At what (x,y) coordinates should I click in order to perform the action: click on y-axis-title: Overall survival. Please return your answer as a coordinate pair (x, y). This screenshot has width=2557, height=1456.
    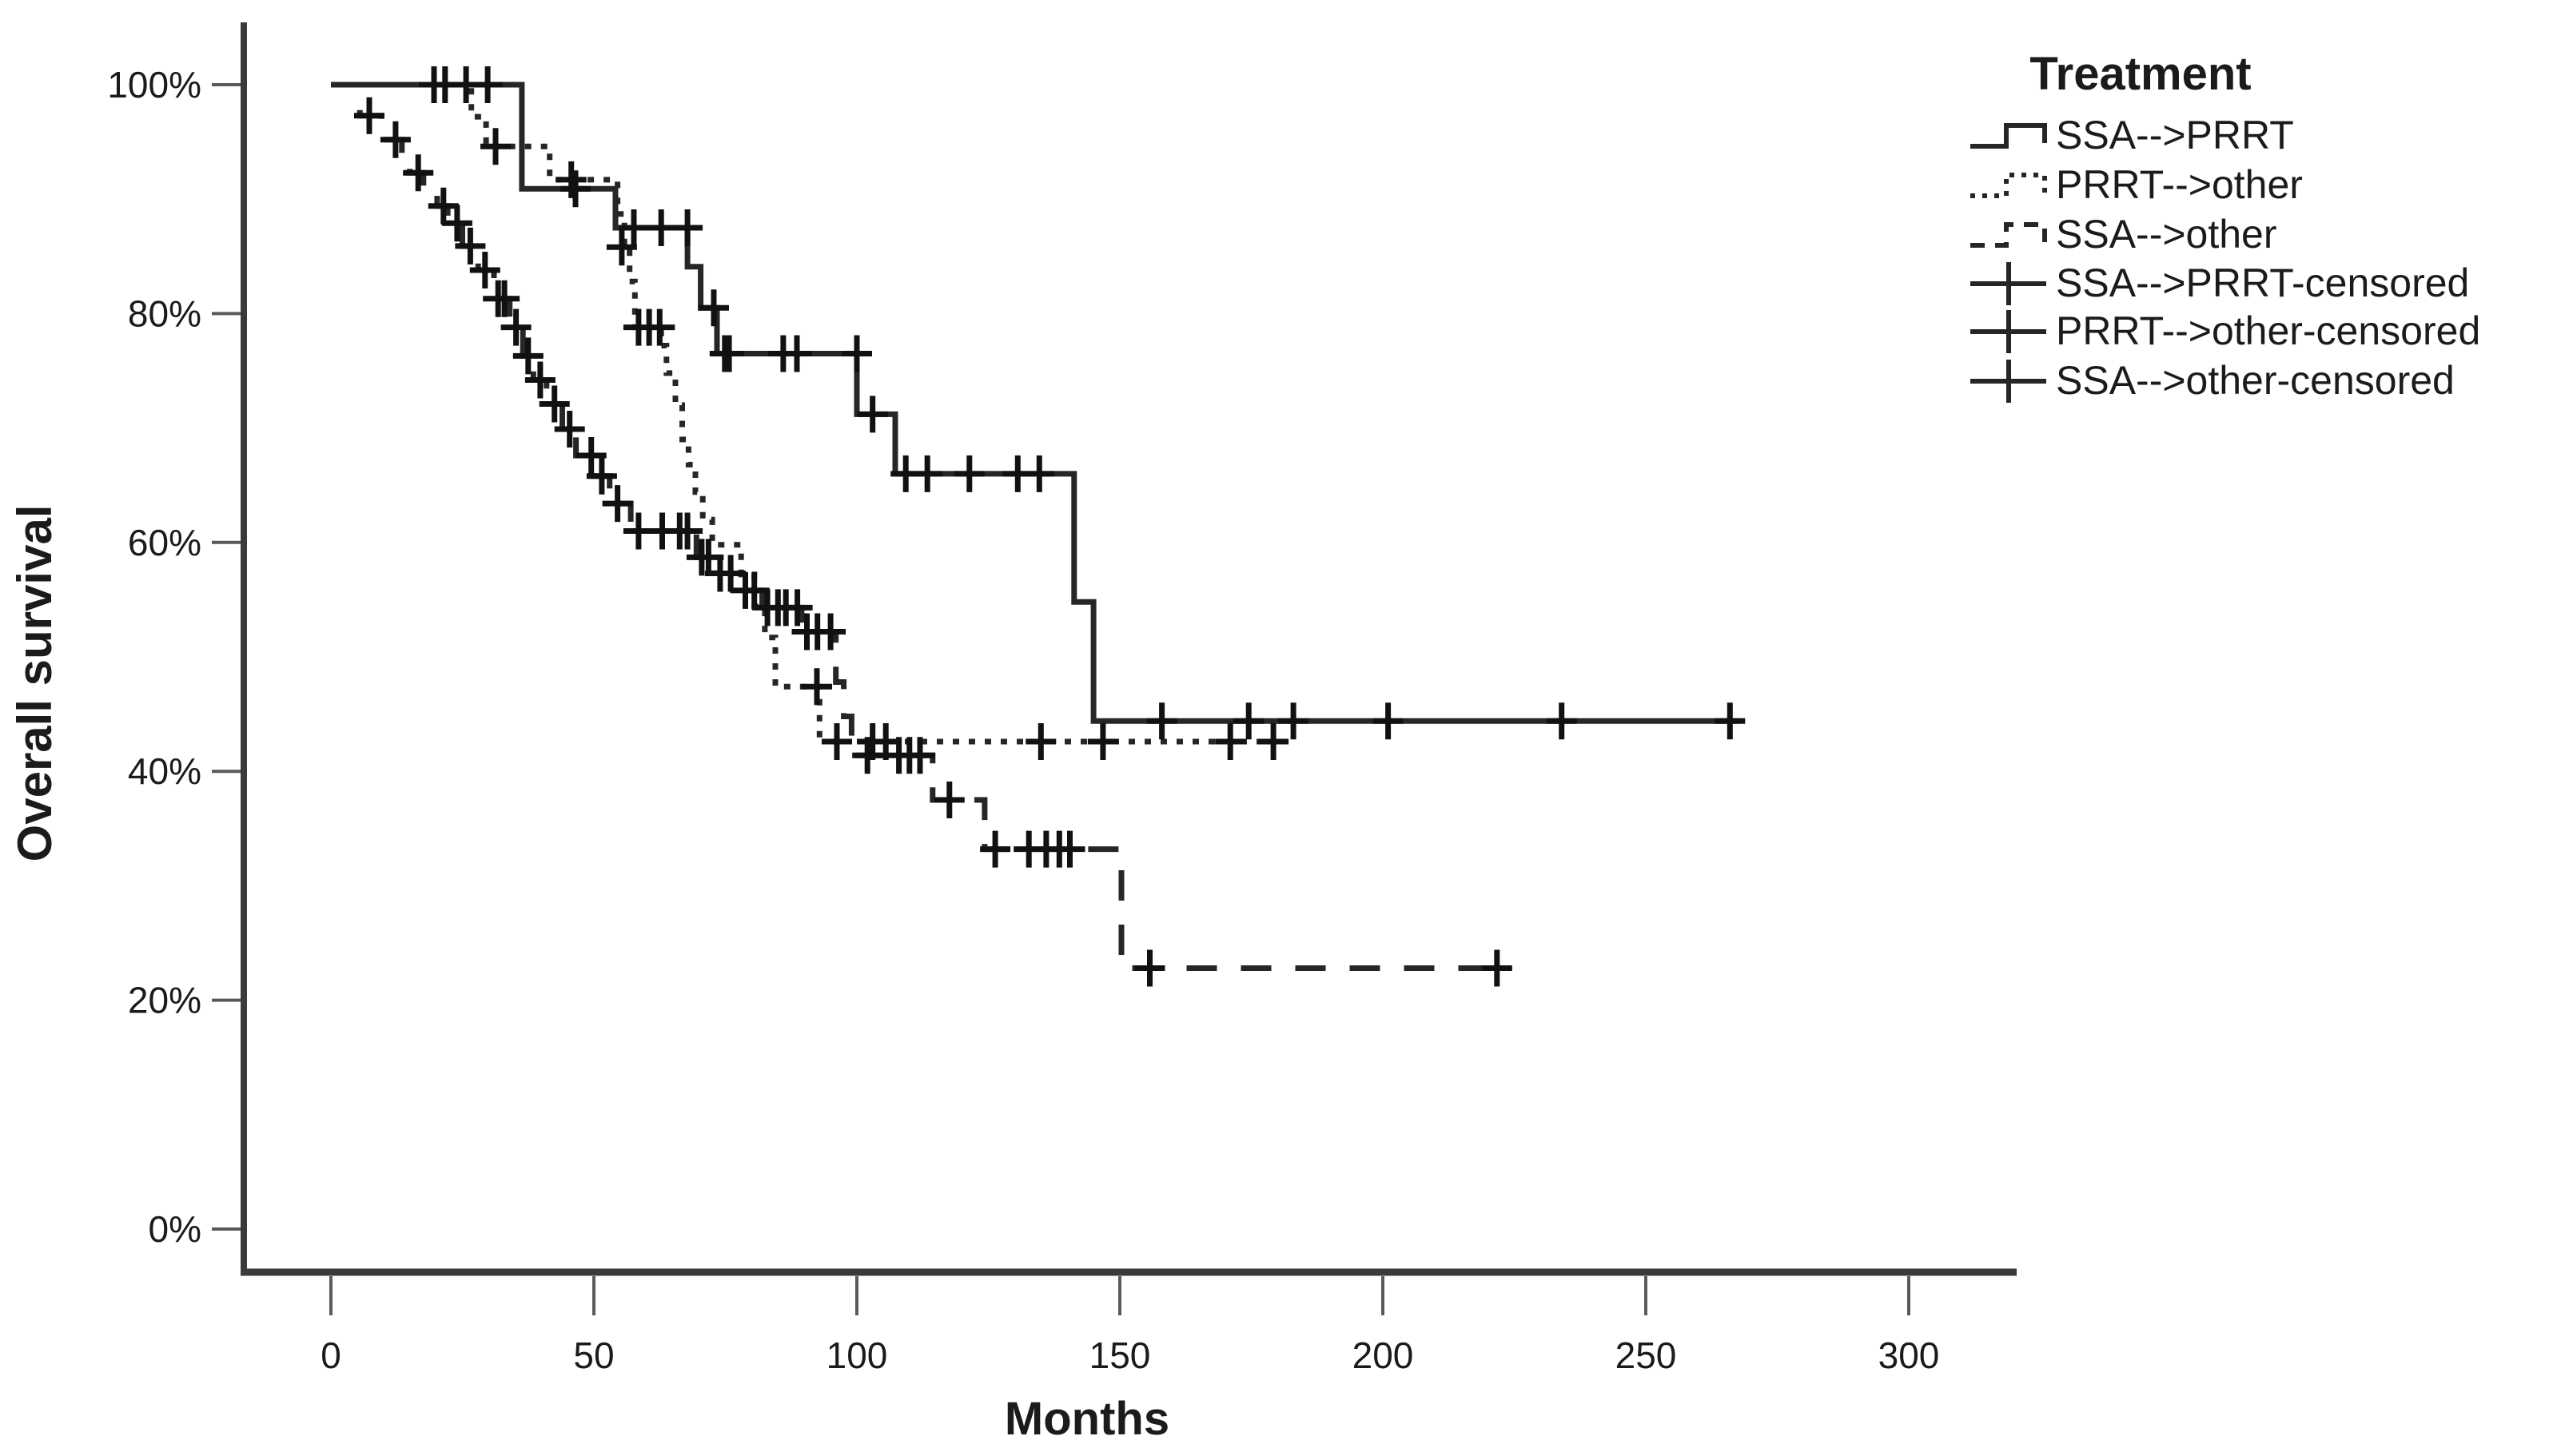
    Looking at the image, I should click on (35, 683).